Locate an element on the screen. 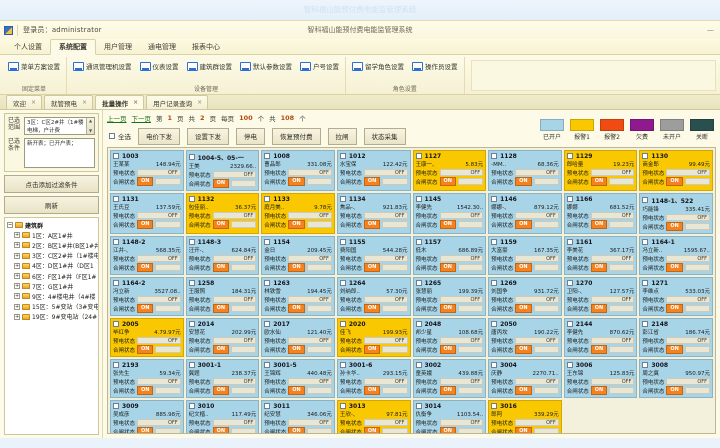 The height and width of the screenshot is (448, 720). meter-cell: 1263 林铁雪 194.45元 预电状态 OFF 合闸状态 ON is located at coordinates (298, 296).